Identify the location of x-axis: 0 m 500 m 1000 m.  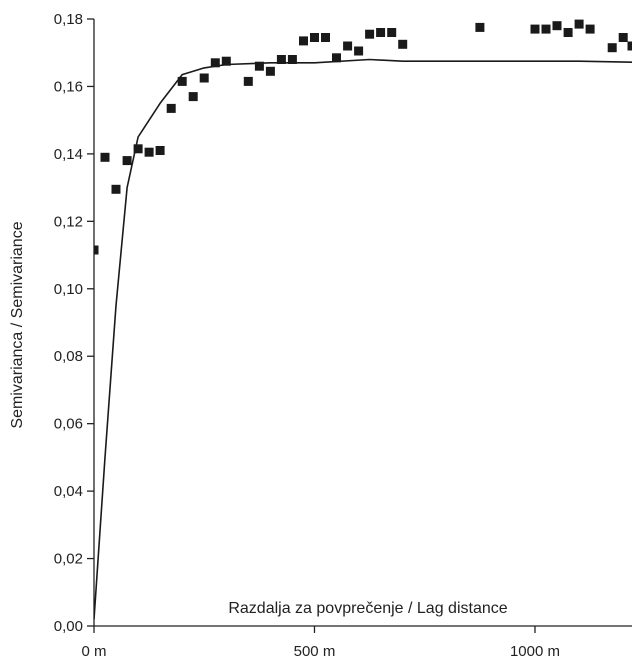
(356, 642).